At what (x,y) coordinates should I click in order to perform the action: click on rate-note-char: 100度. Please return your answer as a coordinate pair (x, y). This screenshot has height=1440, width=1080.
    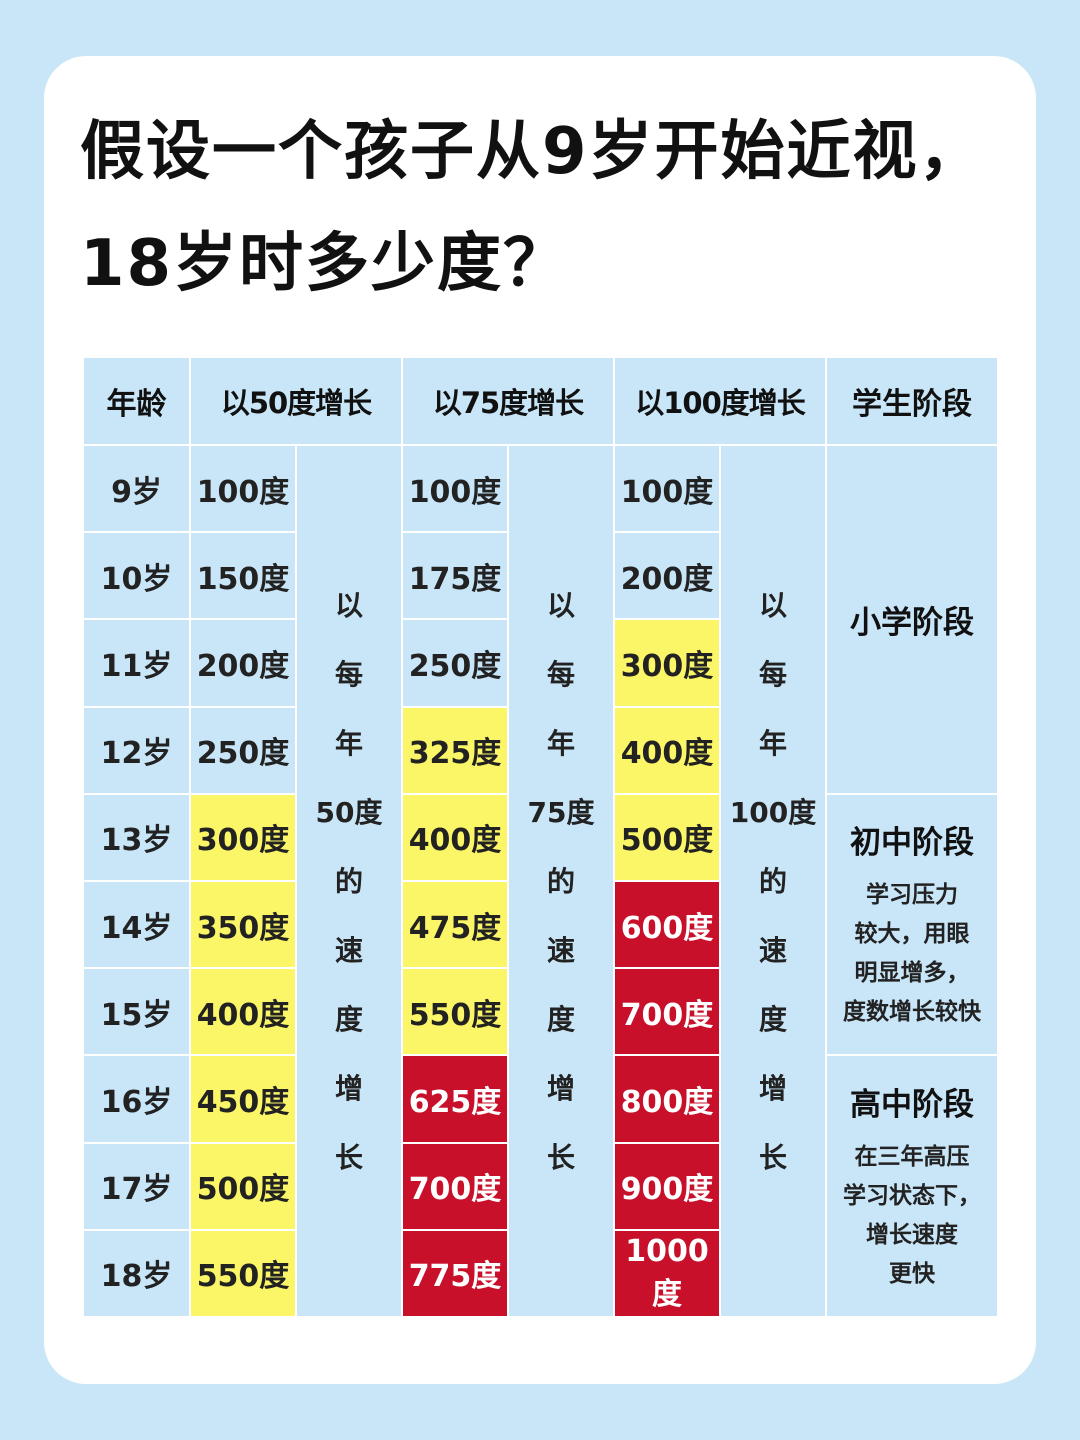
    Looking at the image, I should click on (773, 812).